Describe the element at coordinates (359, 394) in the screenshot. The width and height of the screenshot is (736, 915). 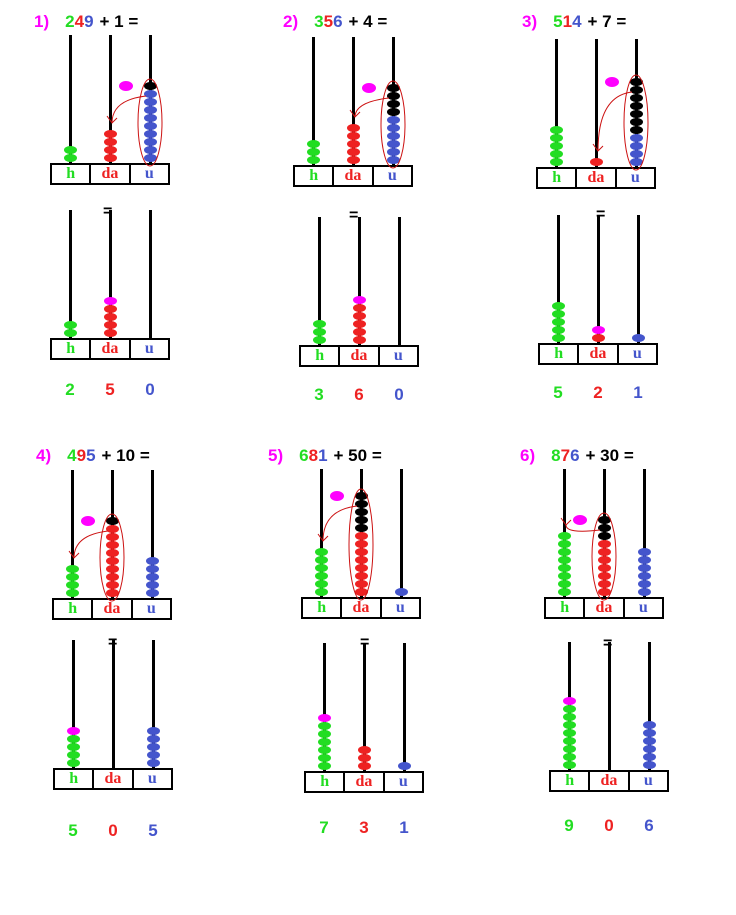
I see `result-digit-da: 6` at that location.